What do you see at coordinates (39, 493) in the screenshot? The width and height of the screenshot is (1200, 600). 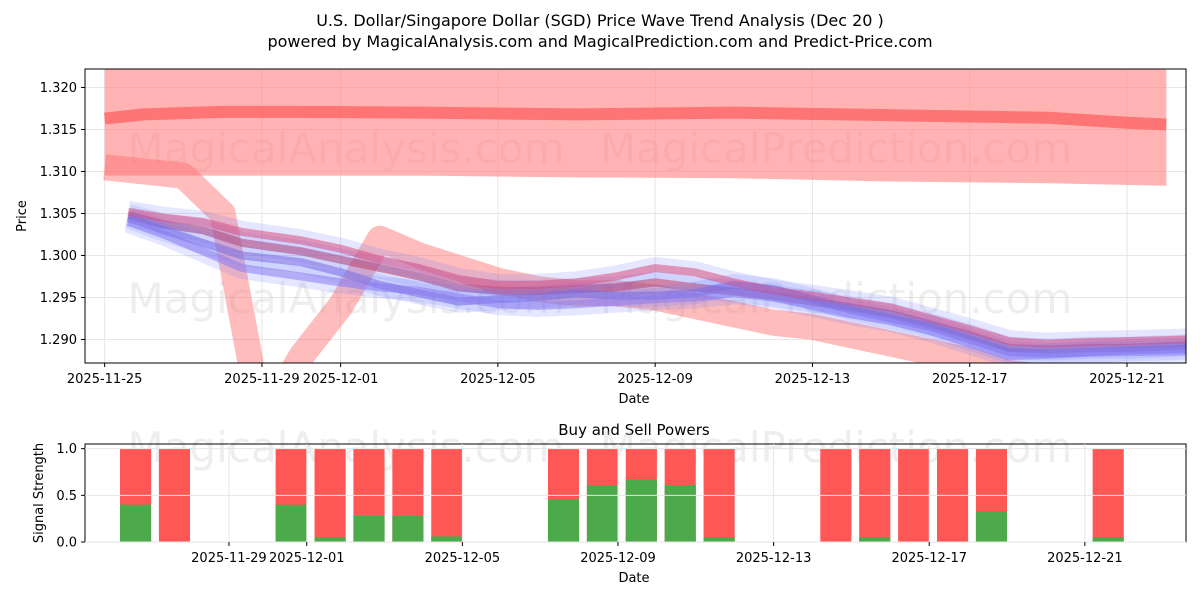 I see `signal-y-label: Signal Strength` at bounding box center [39, 493].